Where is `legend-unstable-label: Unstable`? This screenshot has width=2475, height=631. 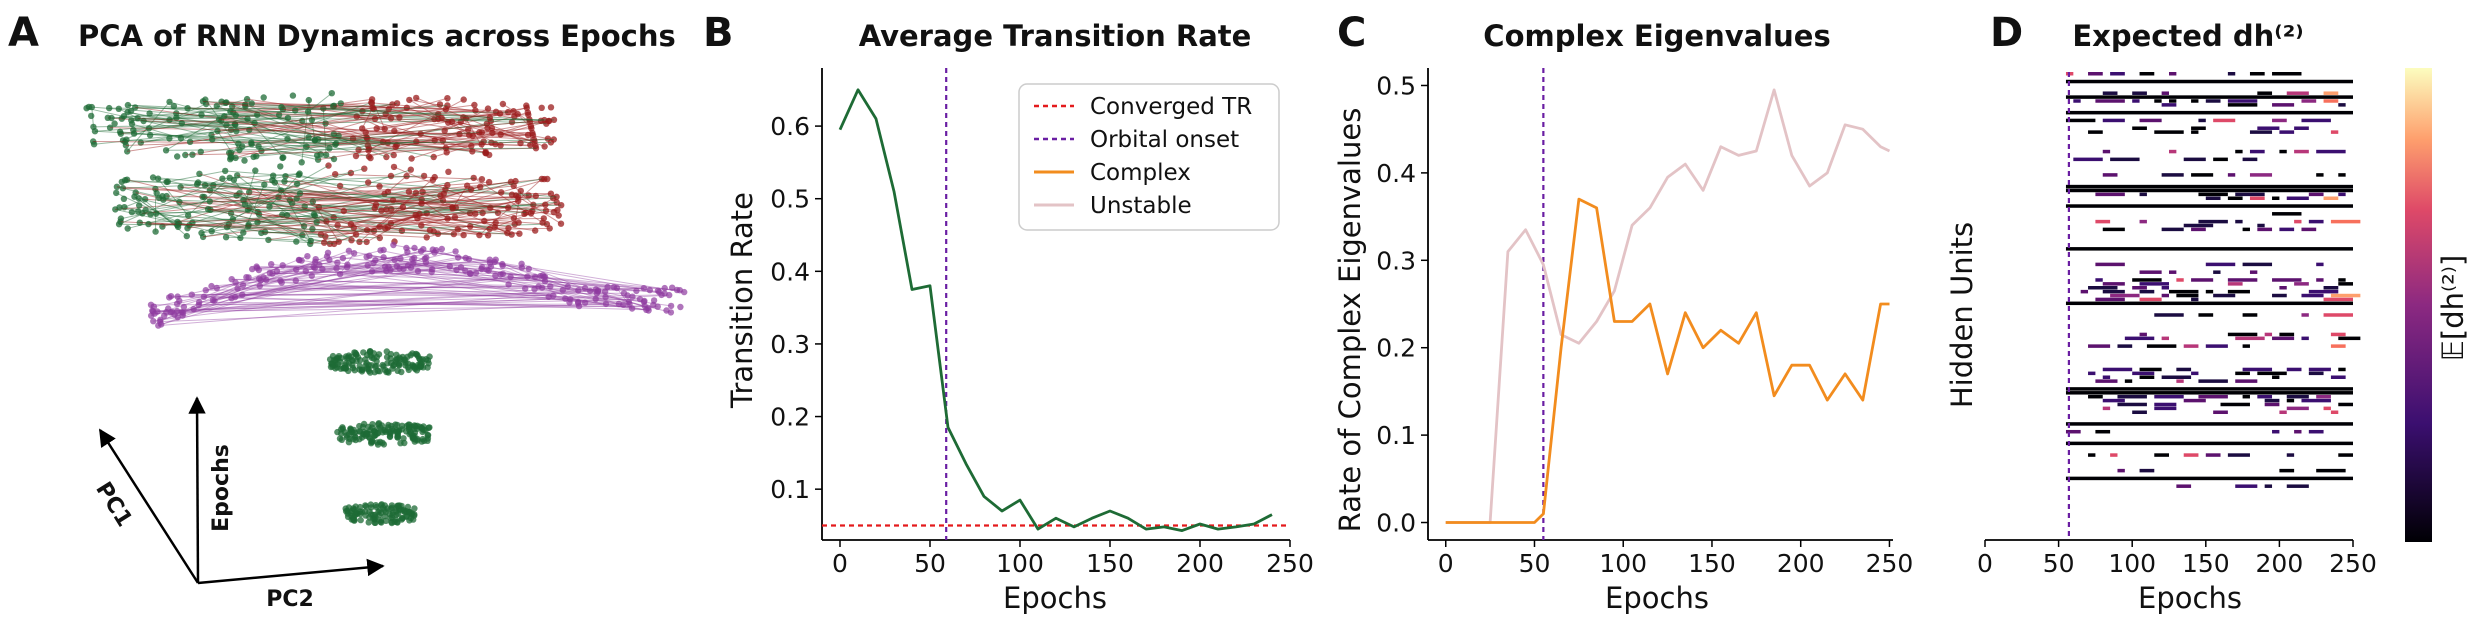
legend-unstable-label: Unstable is located at coordinates (1141, 206).